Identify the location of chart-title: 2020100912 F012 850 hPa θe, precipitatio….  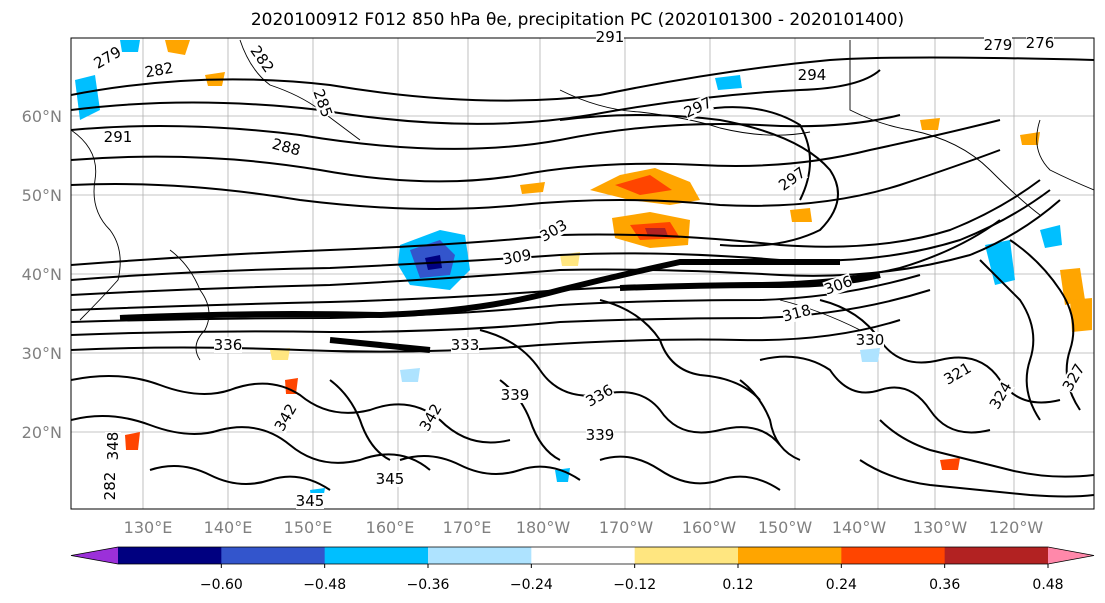
(577, 20).